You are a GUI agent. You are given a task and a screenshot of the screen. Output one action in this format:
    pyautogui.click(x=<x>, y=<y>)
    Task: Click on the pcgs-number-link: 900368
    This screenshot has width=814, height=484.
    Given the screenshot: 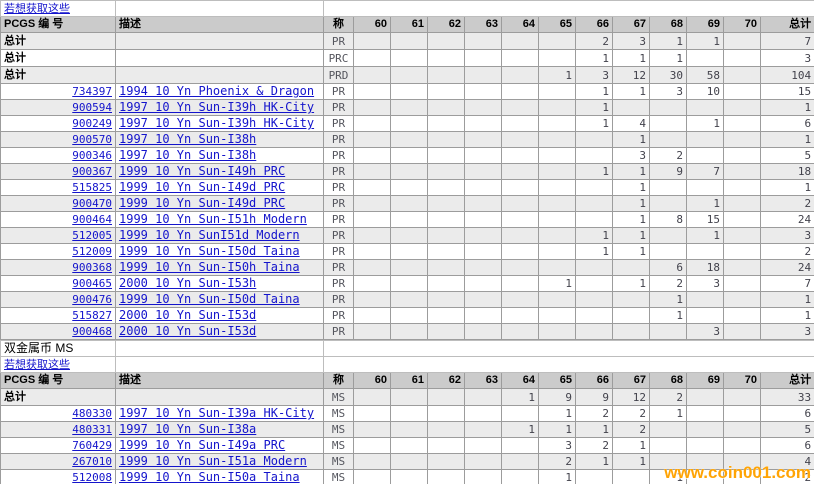 What is the action you would take?
    pyautogui.click(x=92, y=267)
    